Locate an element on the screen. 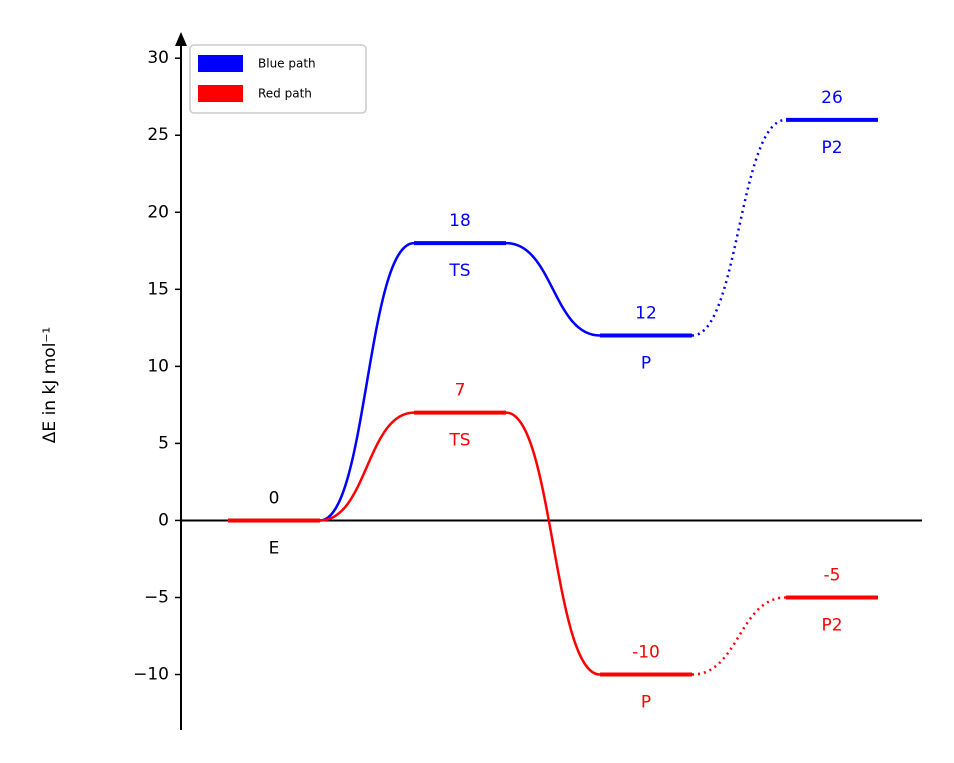 This screenshot has width=954, height=763. value-label: 12 is located at coordinates (646, 314).